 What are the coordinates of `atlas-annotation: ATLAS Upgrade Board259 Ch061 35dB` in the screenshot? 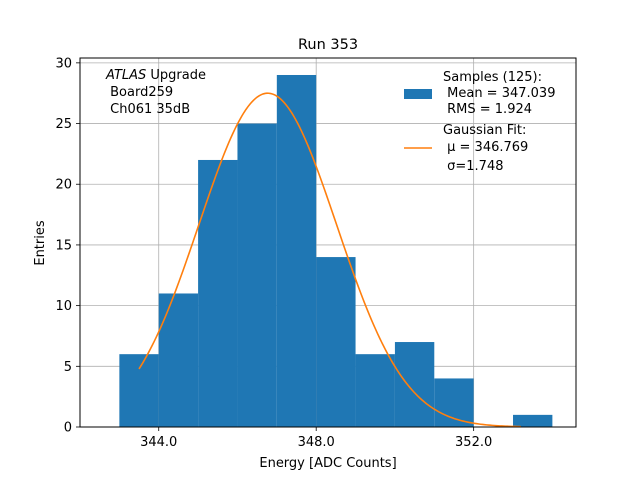 It's located at (155, 92).